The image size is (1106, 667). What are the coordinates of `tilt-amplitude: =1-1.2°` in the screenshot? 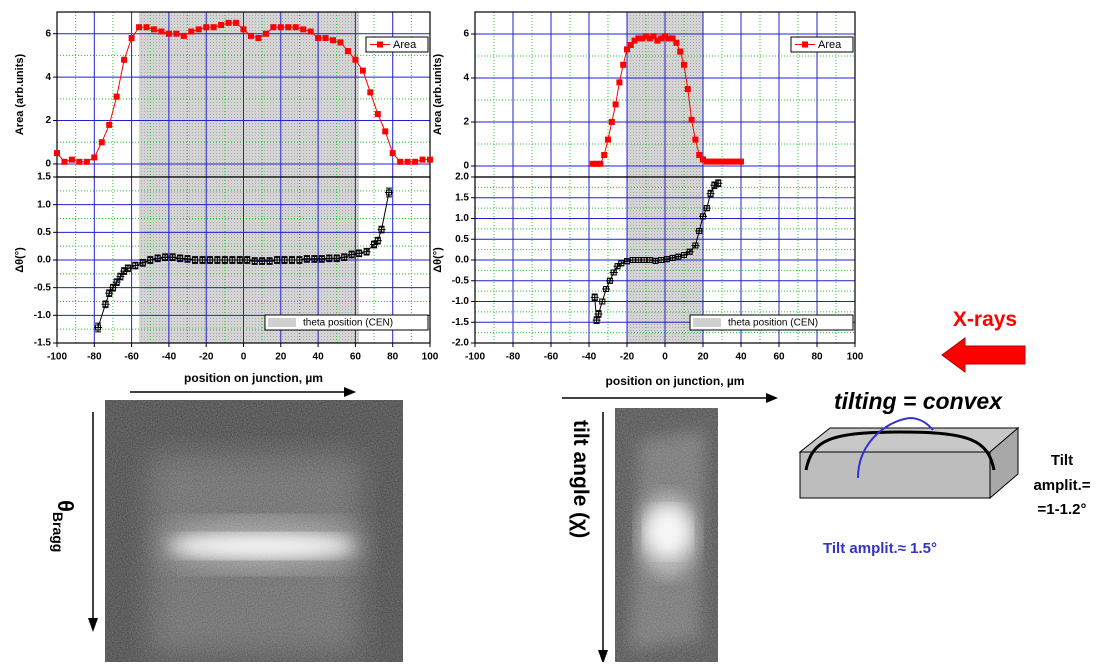 It's located at (1062, 509).